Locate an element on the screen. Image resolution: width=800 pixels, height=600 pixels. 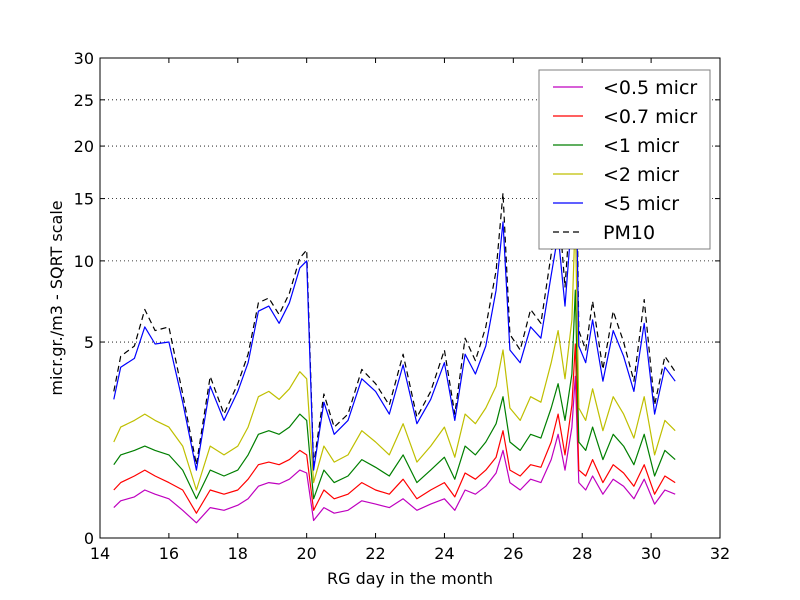
x-tick-label: 30 is located at coordinates (651, 553).